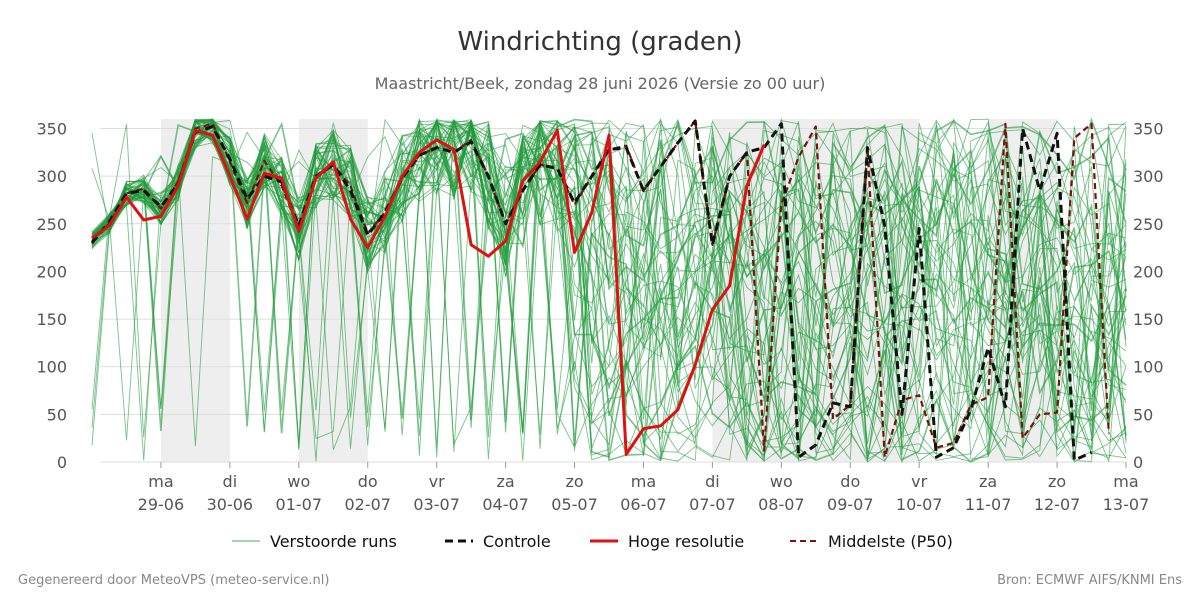  I want to click on x-tick-date-7: 06-07, so click(643, 504).